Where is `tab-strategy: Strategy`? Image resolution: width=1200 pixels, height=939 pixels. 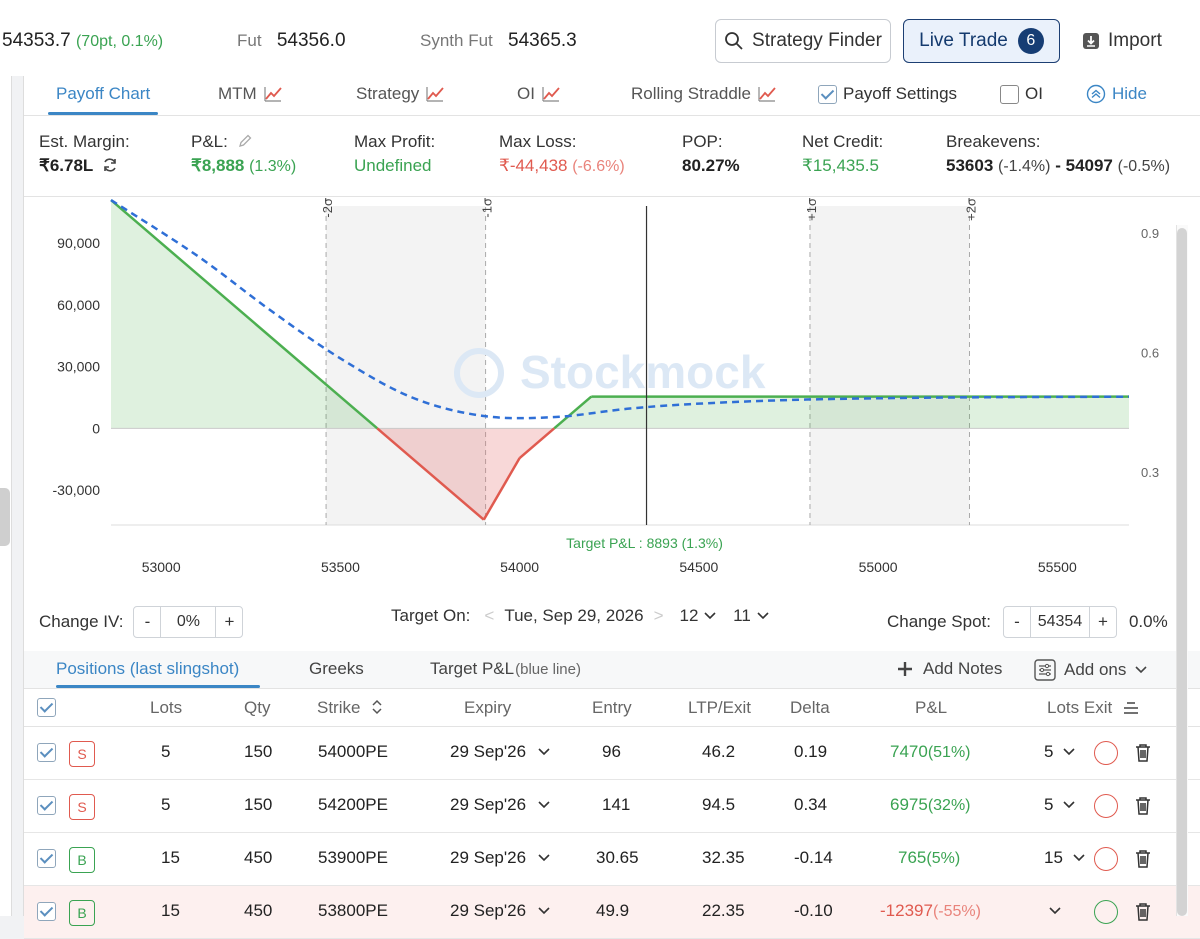 tab-strategy: Strategy is located at coordinates (400, 94).